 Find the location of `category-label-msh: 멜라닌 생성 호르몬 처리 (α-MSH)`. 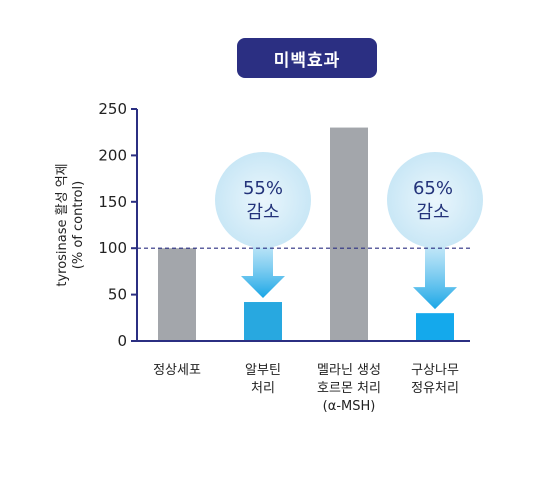

category-label-msh: 멜라닌 생성 호르몬 처리 (α-MSH) is located at coordinates (349, 388).